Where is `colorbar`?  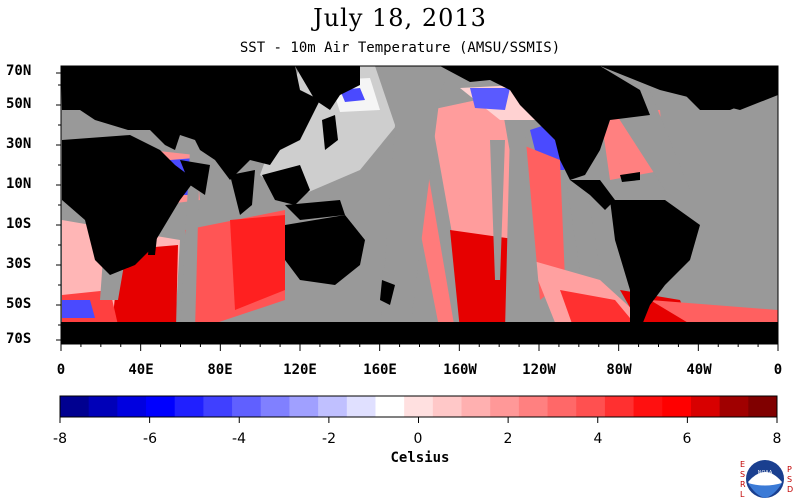
colorbar is located at coordinates (419, 406).